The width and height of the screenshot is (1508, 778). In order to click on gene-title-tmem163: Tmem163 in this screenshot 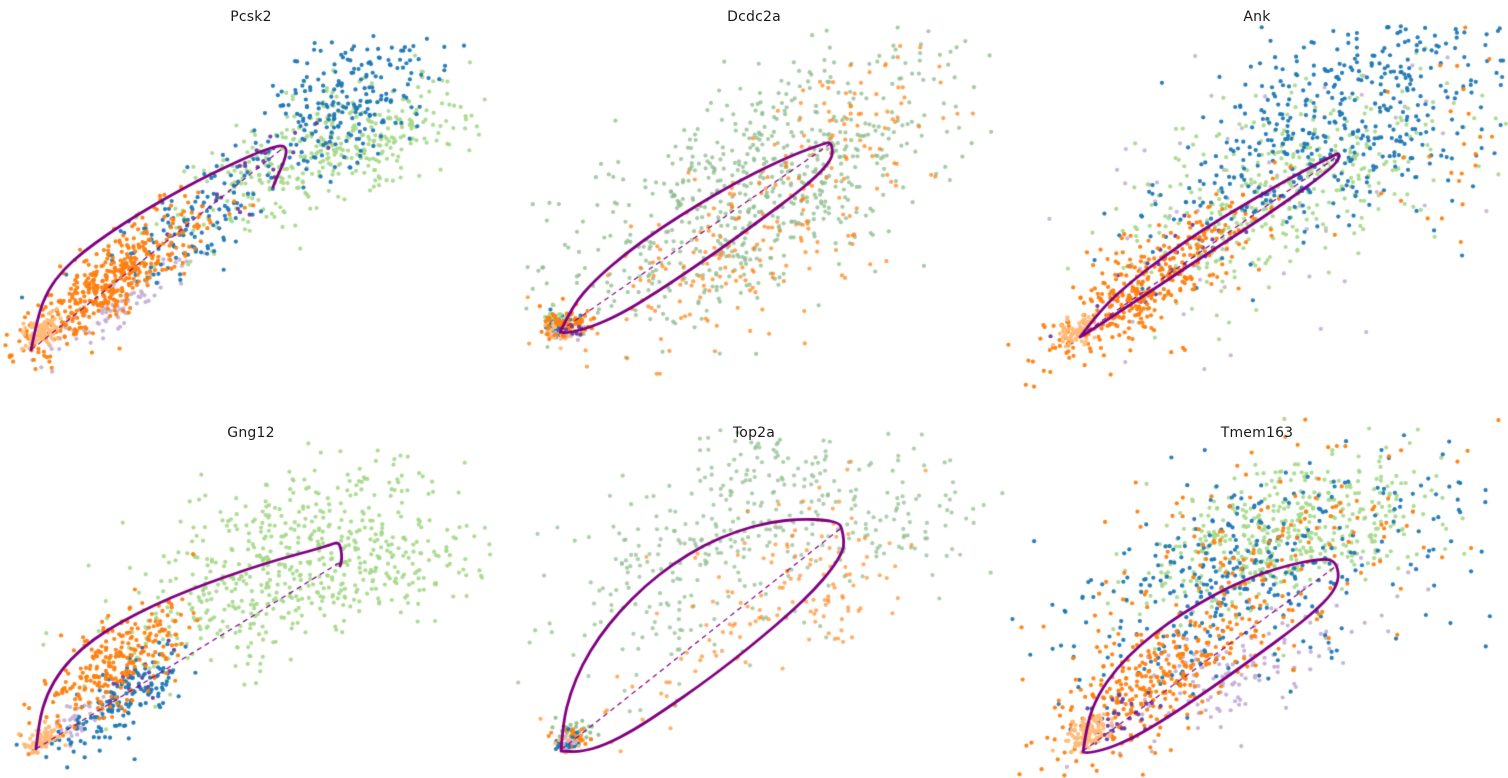, I will do `click(1257, 433)`.